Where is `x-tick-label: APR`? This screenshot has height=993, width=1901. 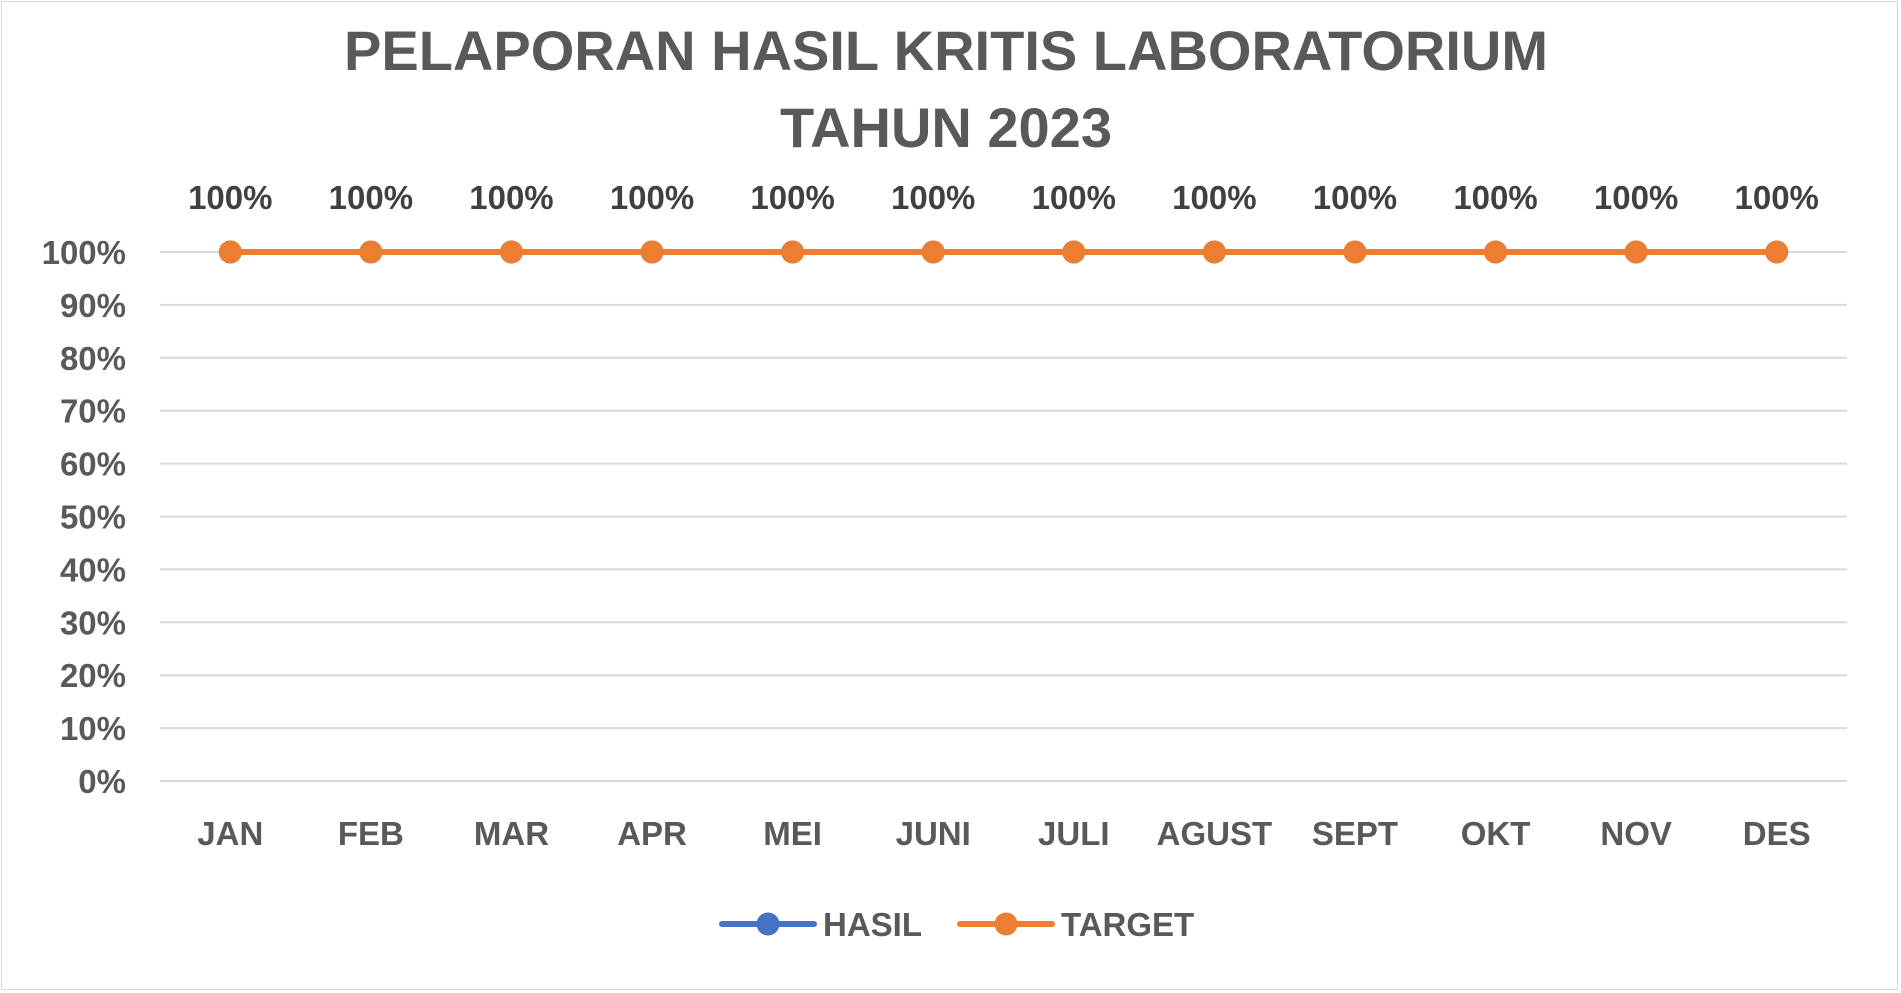
x-tick-label: APR is located at coordinates (652, 833).